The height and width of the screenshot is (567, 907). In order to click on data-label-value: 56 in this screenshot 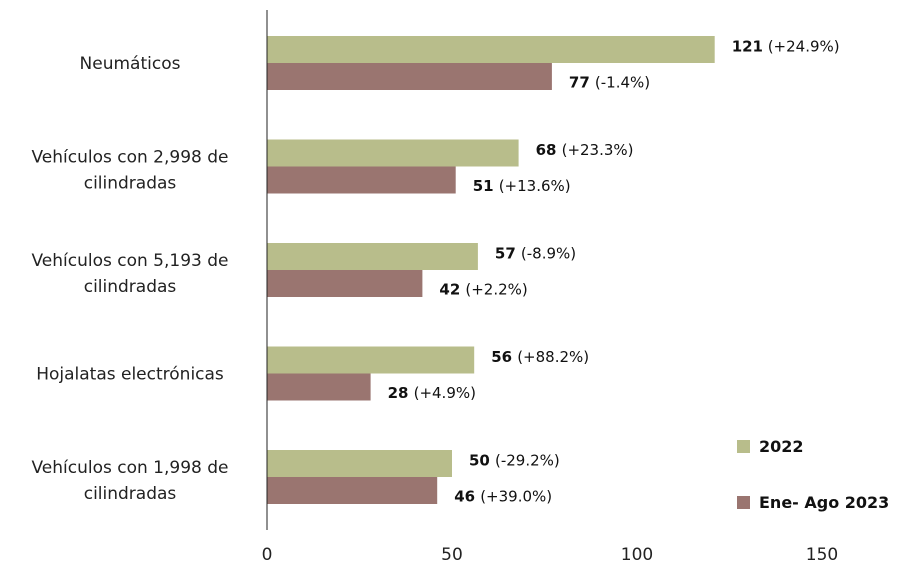, I will do `click(501, 357)`.